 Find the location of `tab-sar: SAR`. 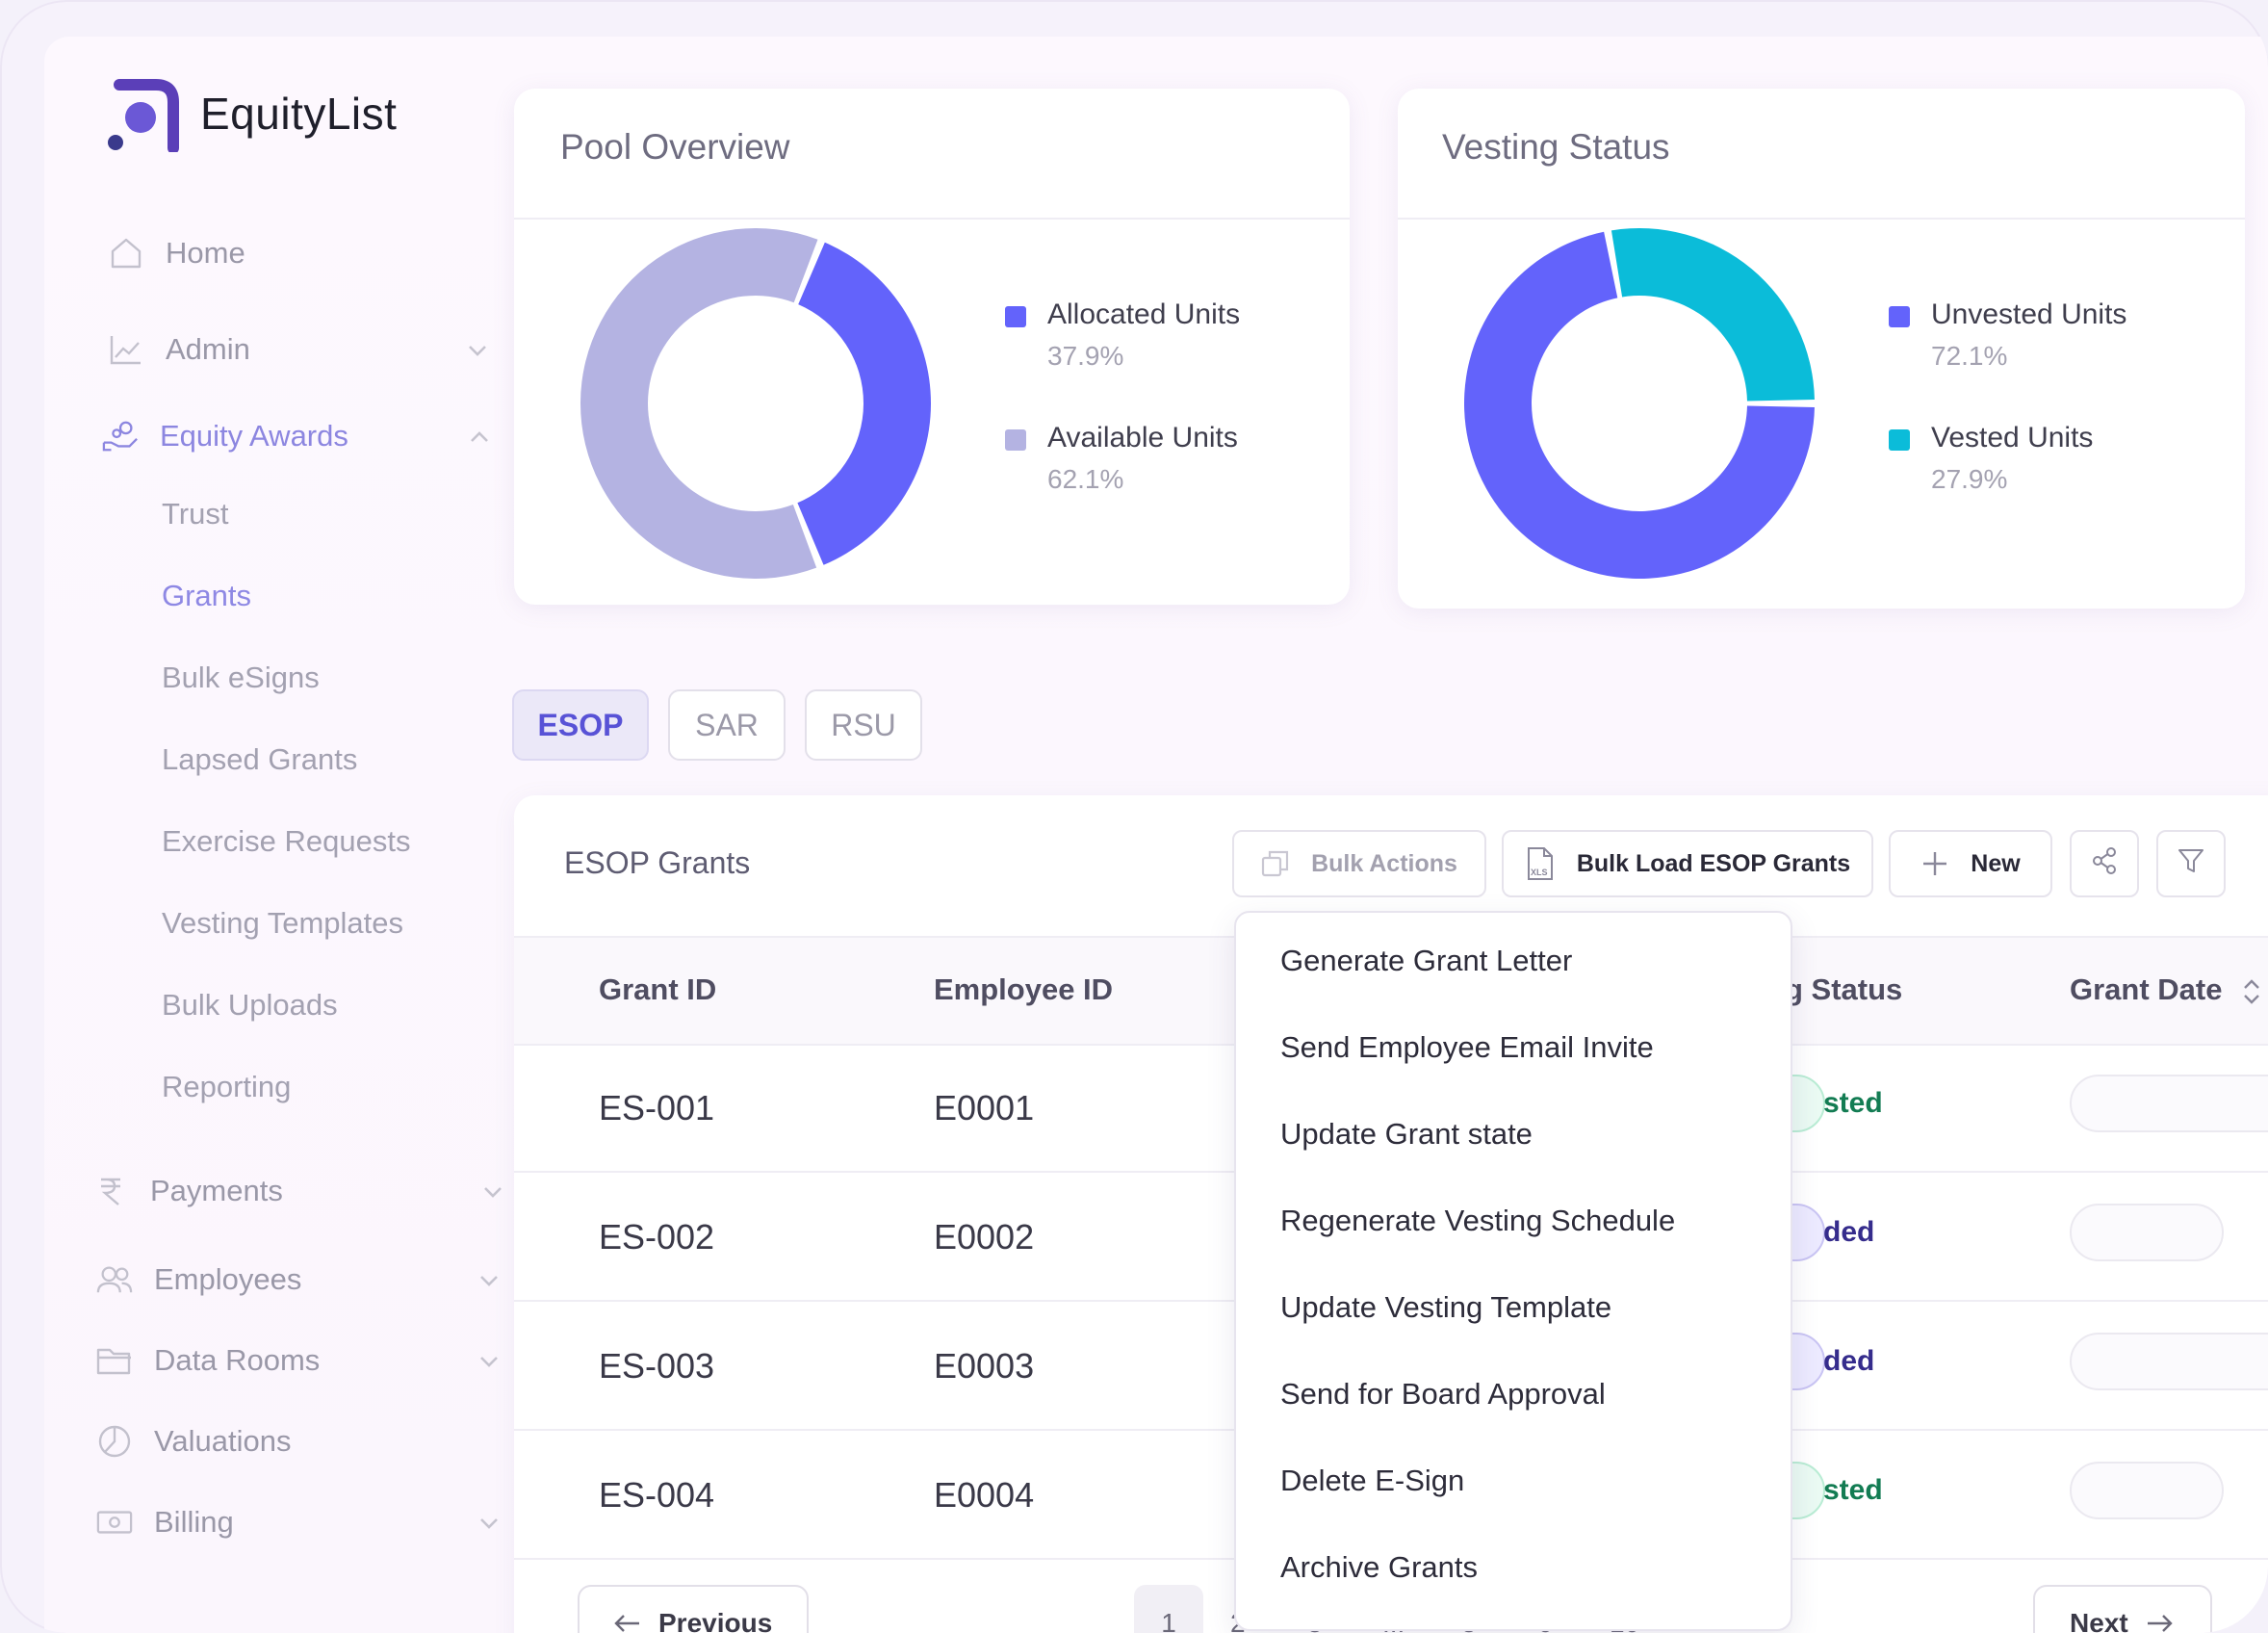

tab-sar: SAR is located at coordinates (727, 725).